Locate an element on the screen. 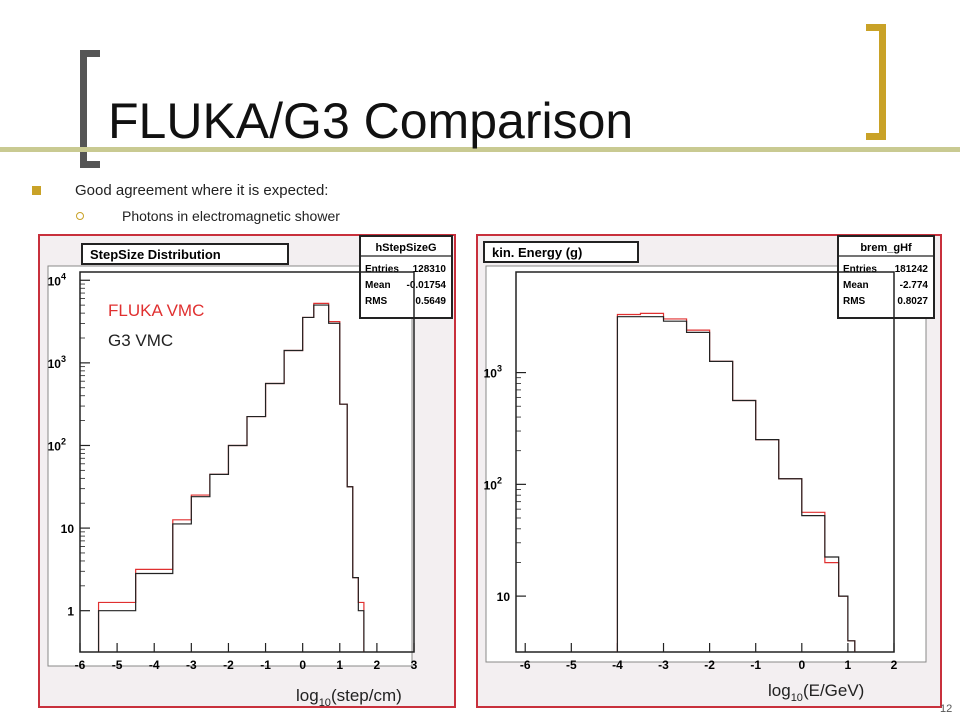  stats-value: -2.774 is located at coordinates (914, 285).